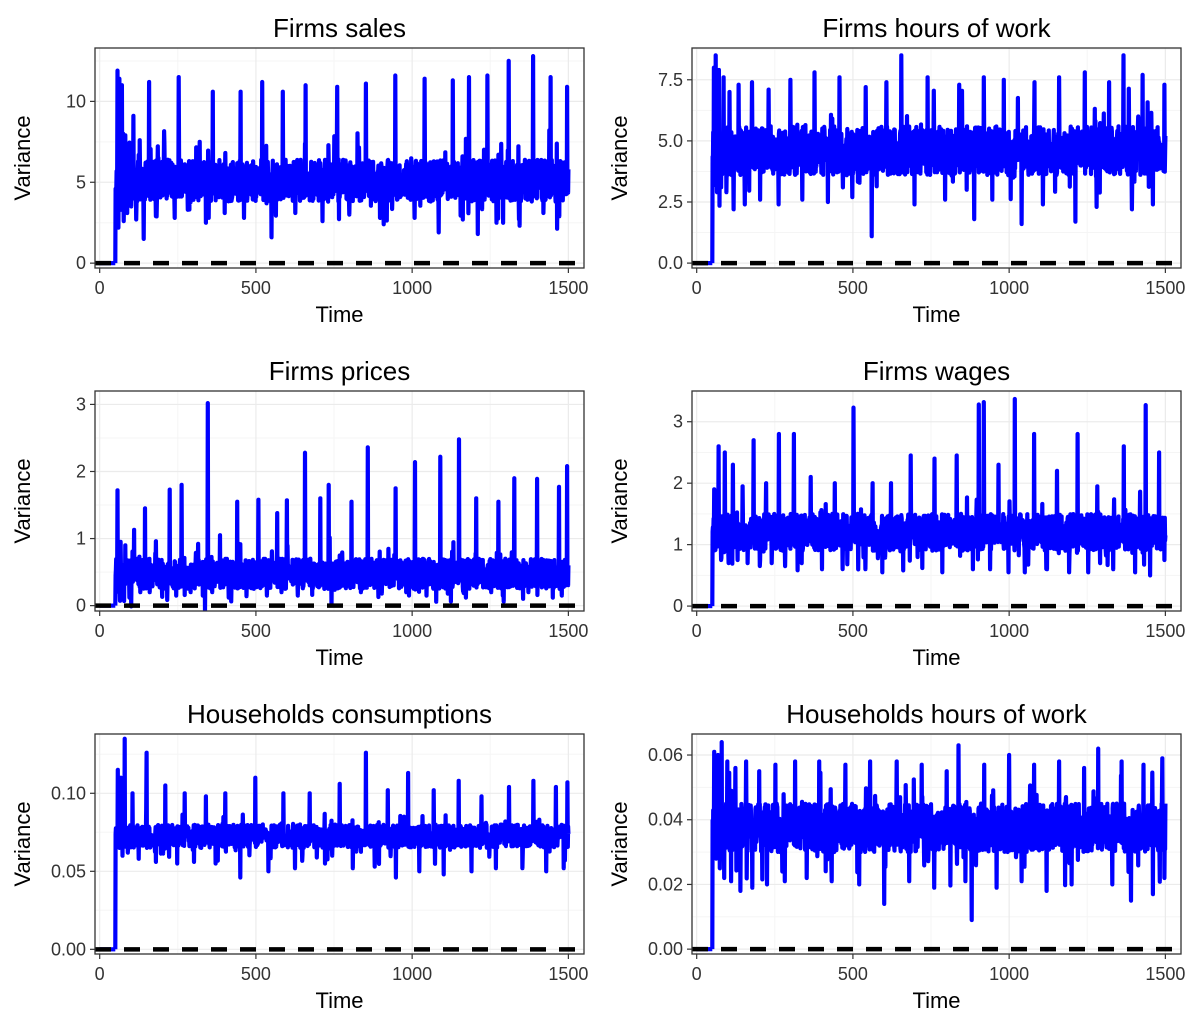 The width and height of the screenshot is (1194, 1029). What do you see at coordinates (76, 101) in the screenshot?
I see `y-tick-label: 10` at bounding box center [76, 101].